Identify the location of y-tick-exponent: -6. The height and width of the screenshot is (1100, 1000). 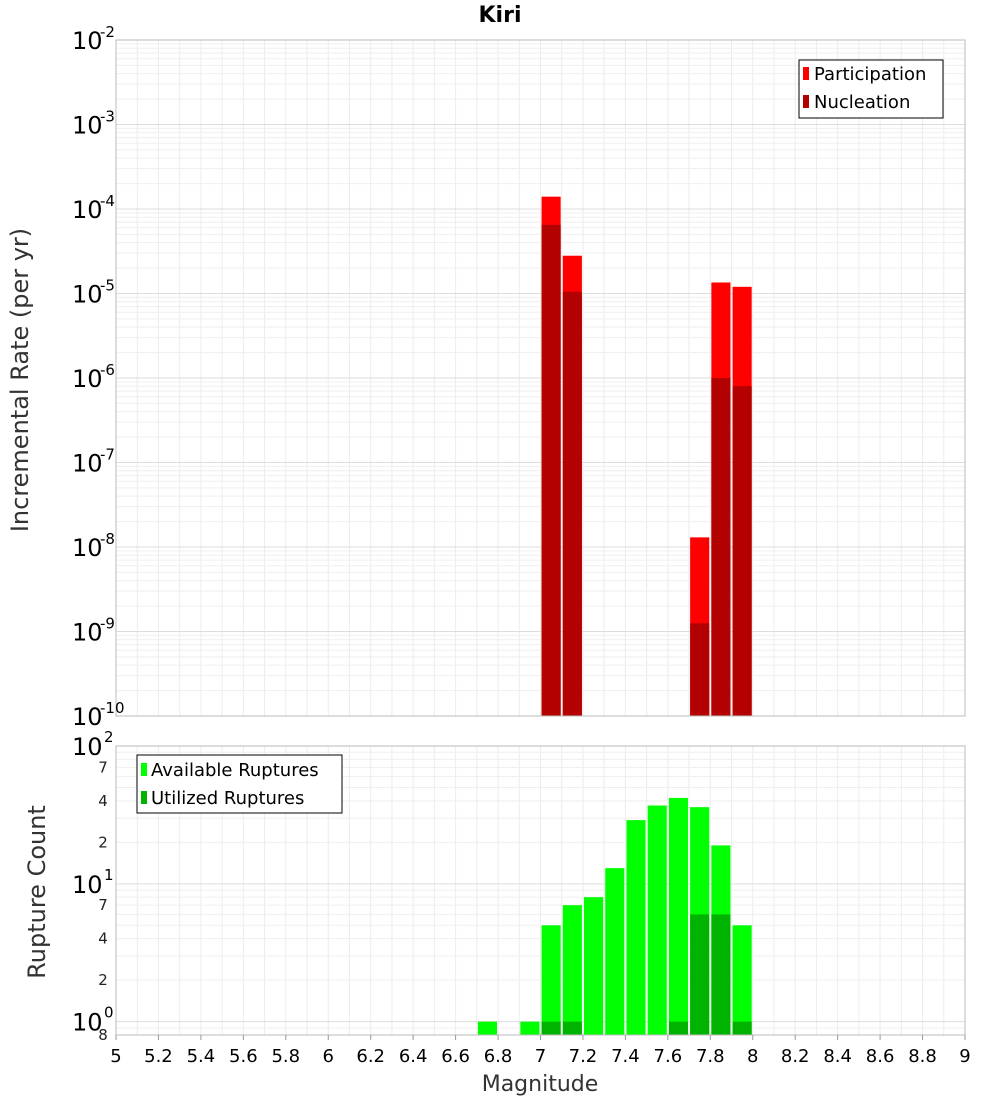
(107, 370).